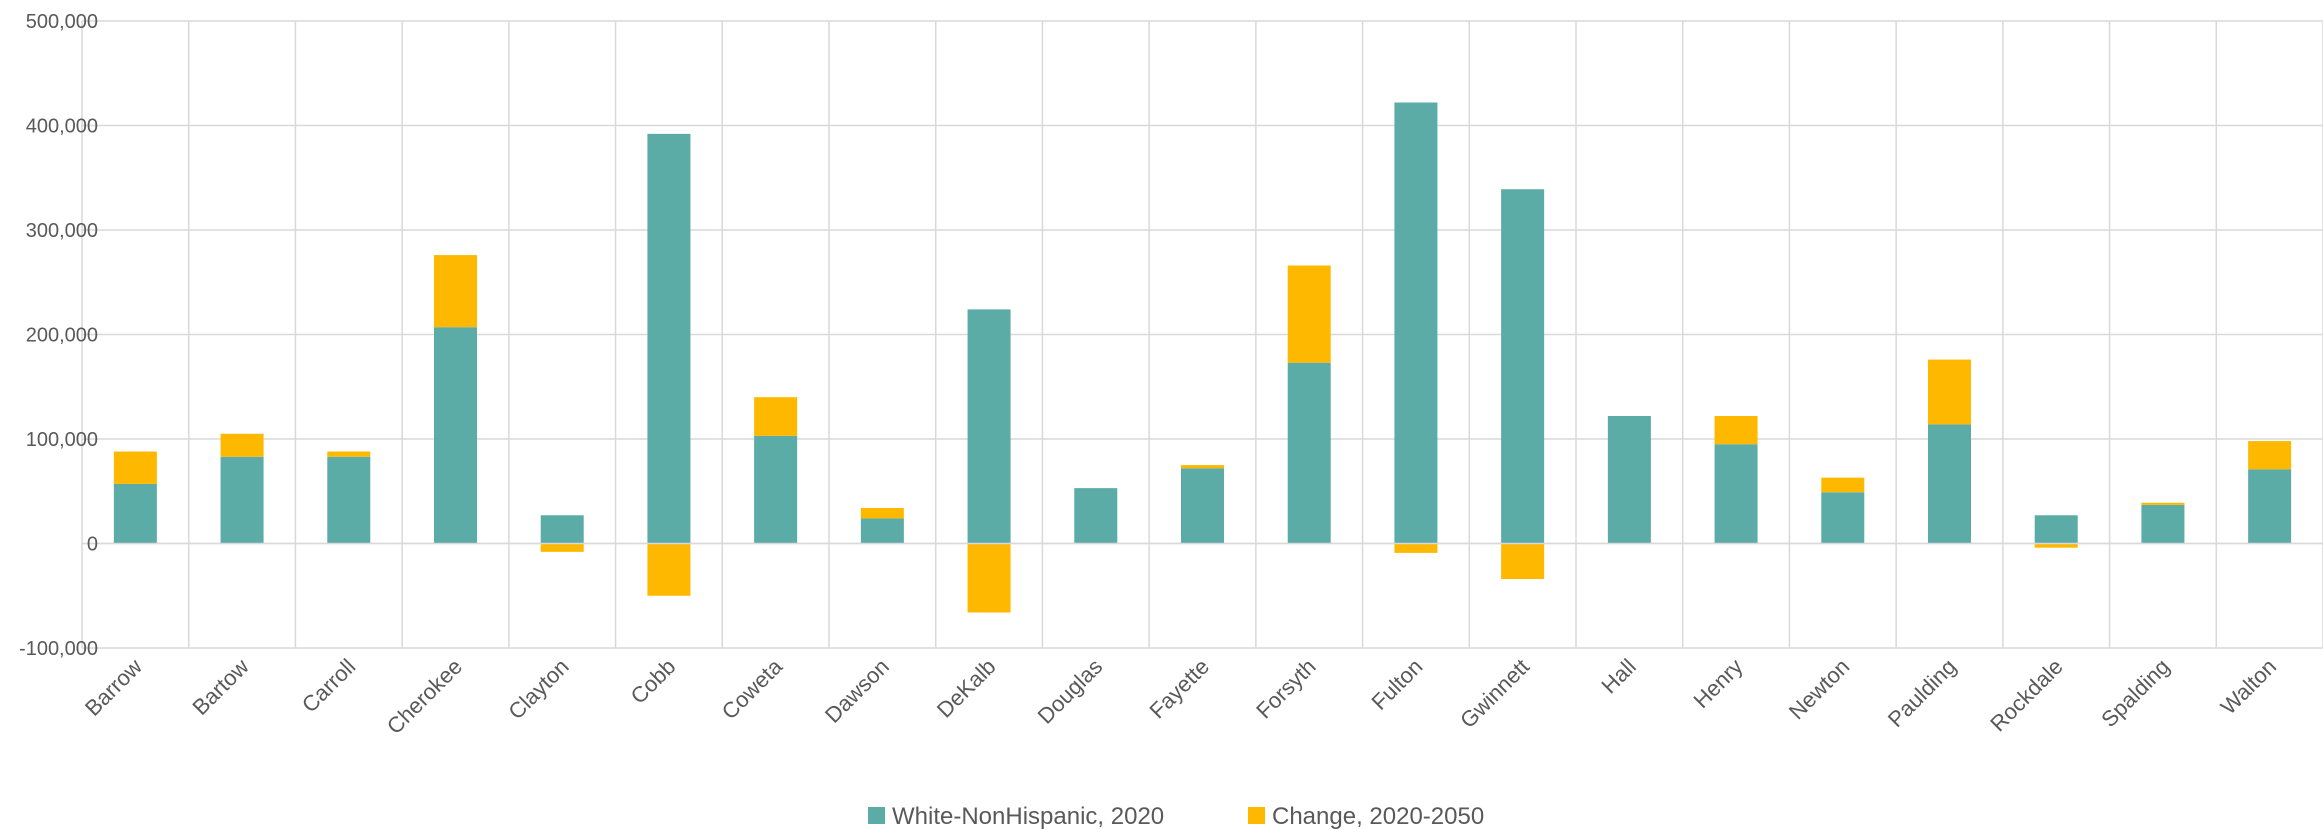 The image size is (2323, 829). What do you see at coordinates (1819, 689) in the screenshot?
I see `x-category-label: Newton` at bounding box center [1819, 689].